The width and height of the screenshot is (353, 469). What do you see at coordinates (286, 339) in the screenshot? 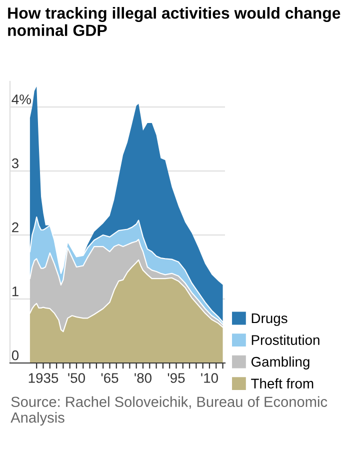
I see `legend-label: Prostitution` at bounding box center [286, 339].